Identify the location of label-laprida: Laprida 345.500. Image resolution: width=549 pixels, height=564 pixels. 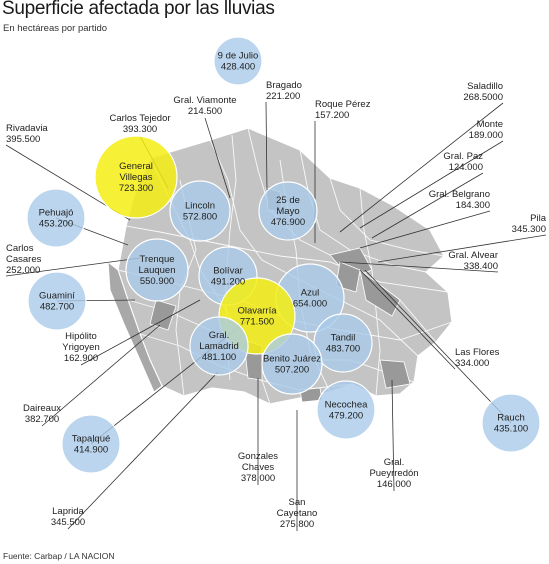
(68, 517).